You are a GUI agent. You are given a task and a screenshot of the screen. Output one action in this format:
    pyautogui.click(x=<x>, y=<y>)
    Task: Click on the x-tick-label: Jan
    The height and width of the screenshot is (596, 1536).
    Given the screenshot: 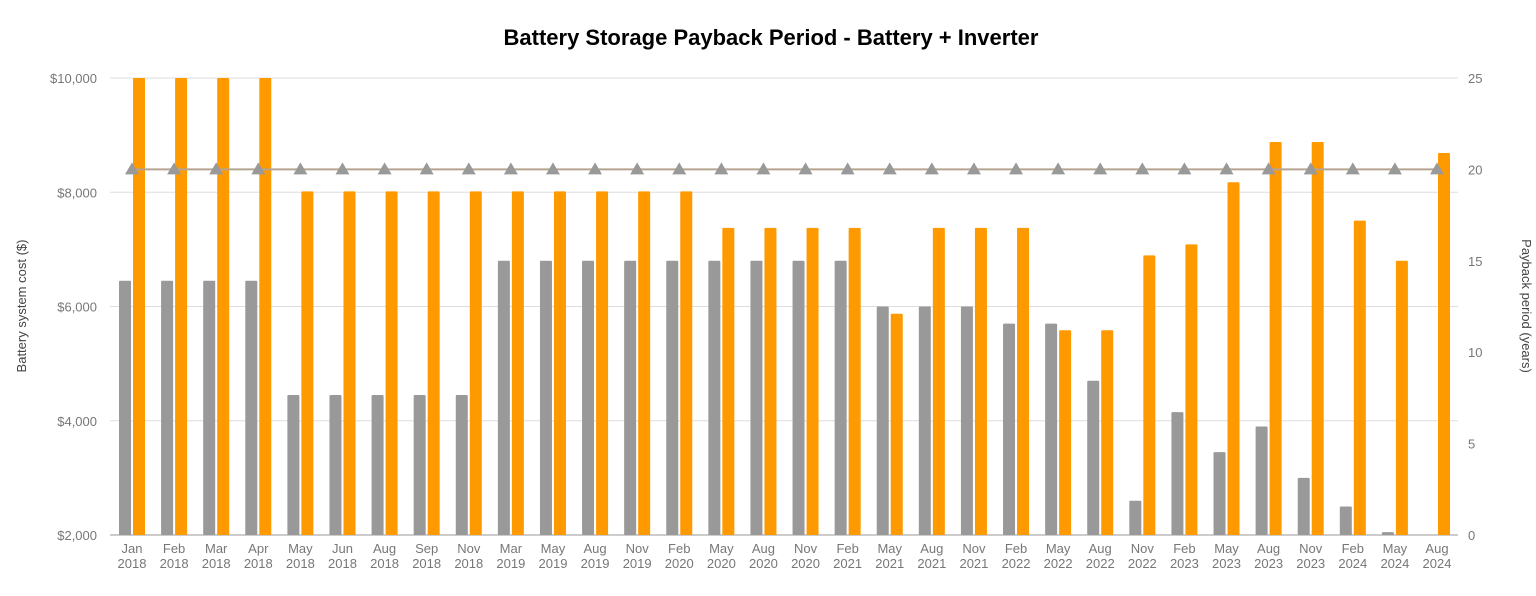 What is the action you would take?
    pyautogui.click(x=132, y=548)
    